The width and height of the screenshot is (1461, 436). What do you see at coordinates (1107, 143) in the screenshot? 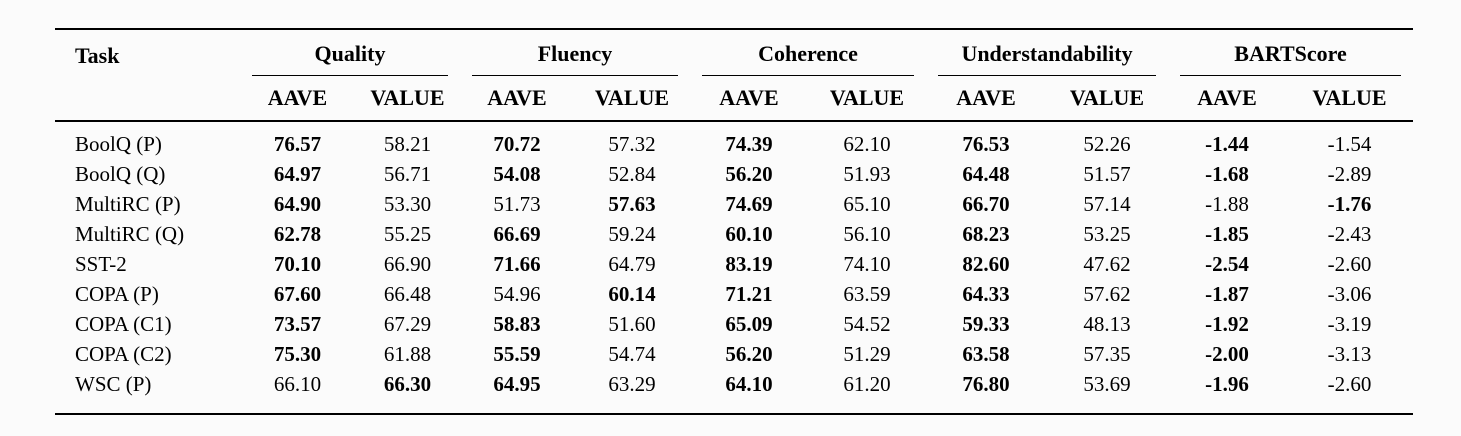
I see `score-cell: 52.26` at bounding box center [1107, 143].